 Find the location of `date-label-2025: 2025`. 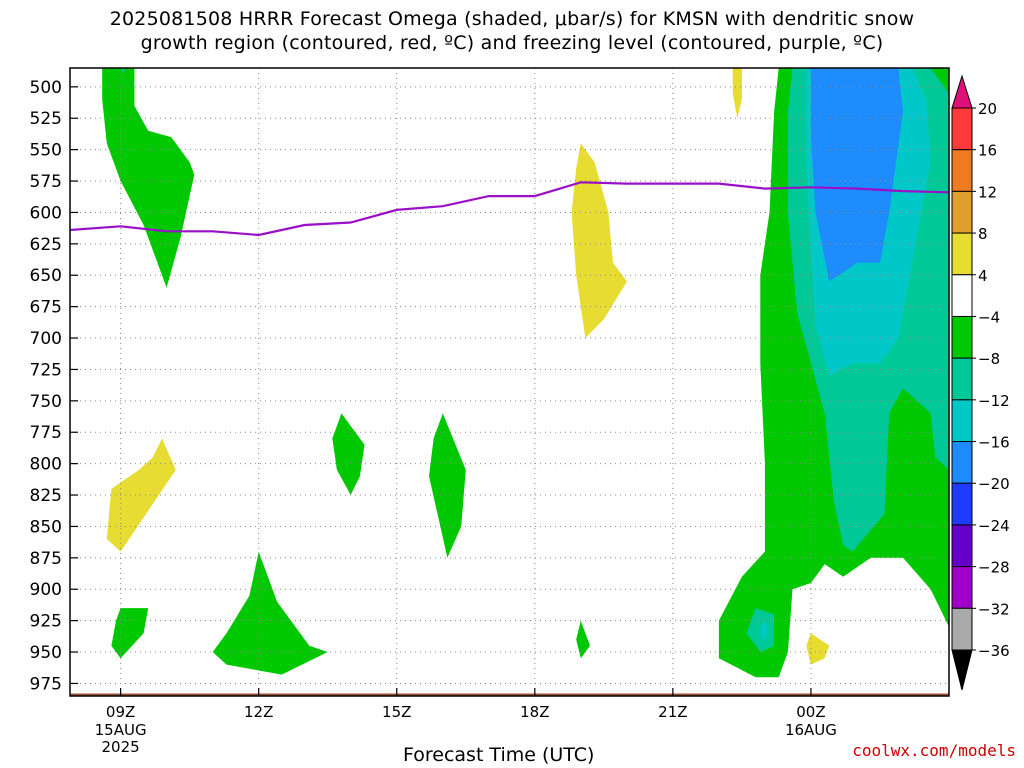

date-label-2025: 2025 is located at coordinates (120, 747).